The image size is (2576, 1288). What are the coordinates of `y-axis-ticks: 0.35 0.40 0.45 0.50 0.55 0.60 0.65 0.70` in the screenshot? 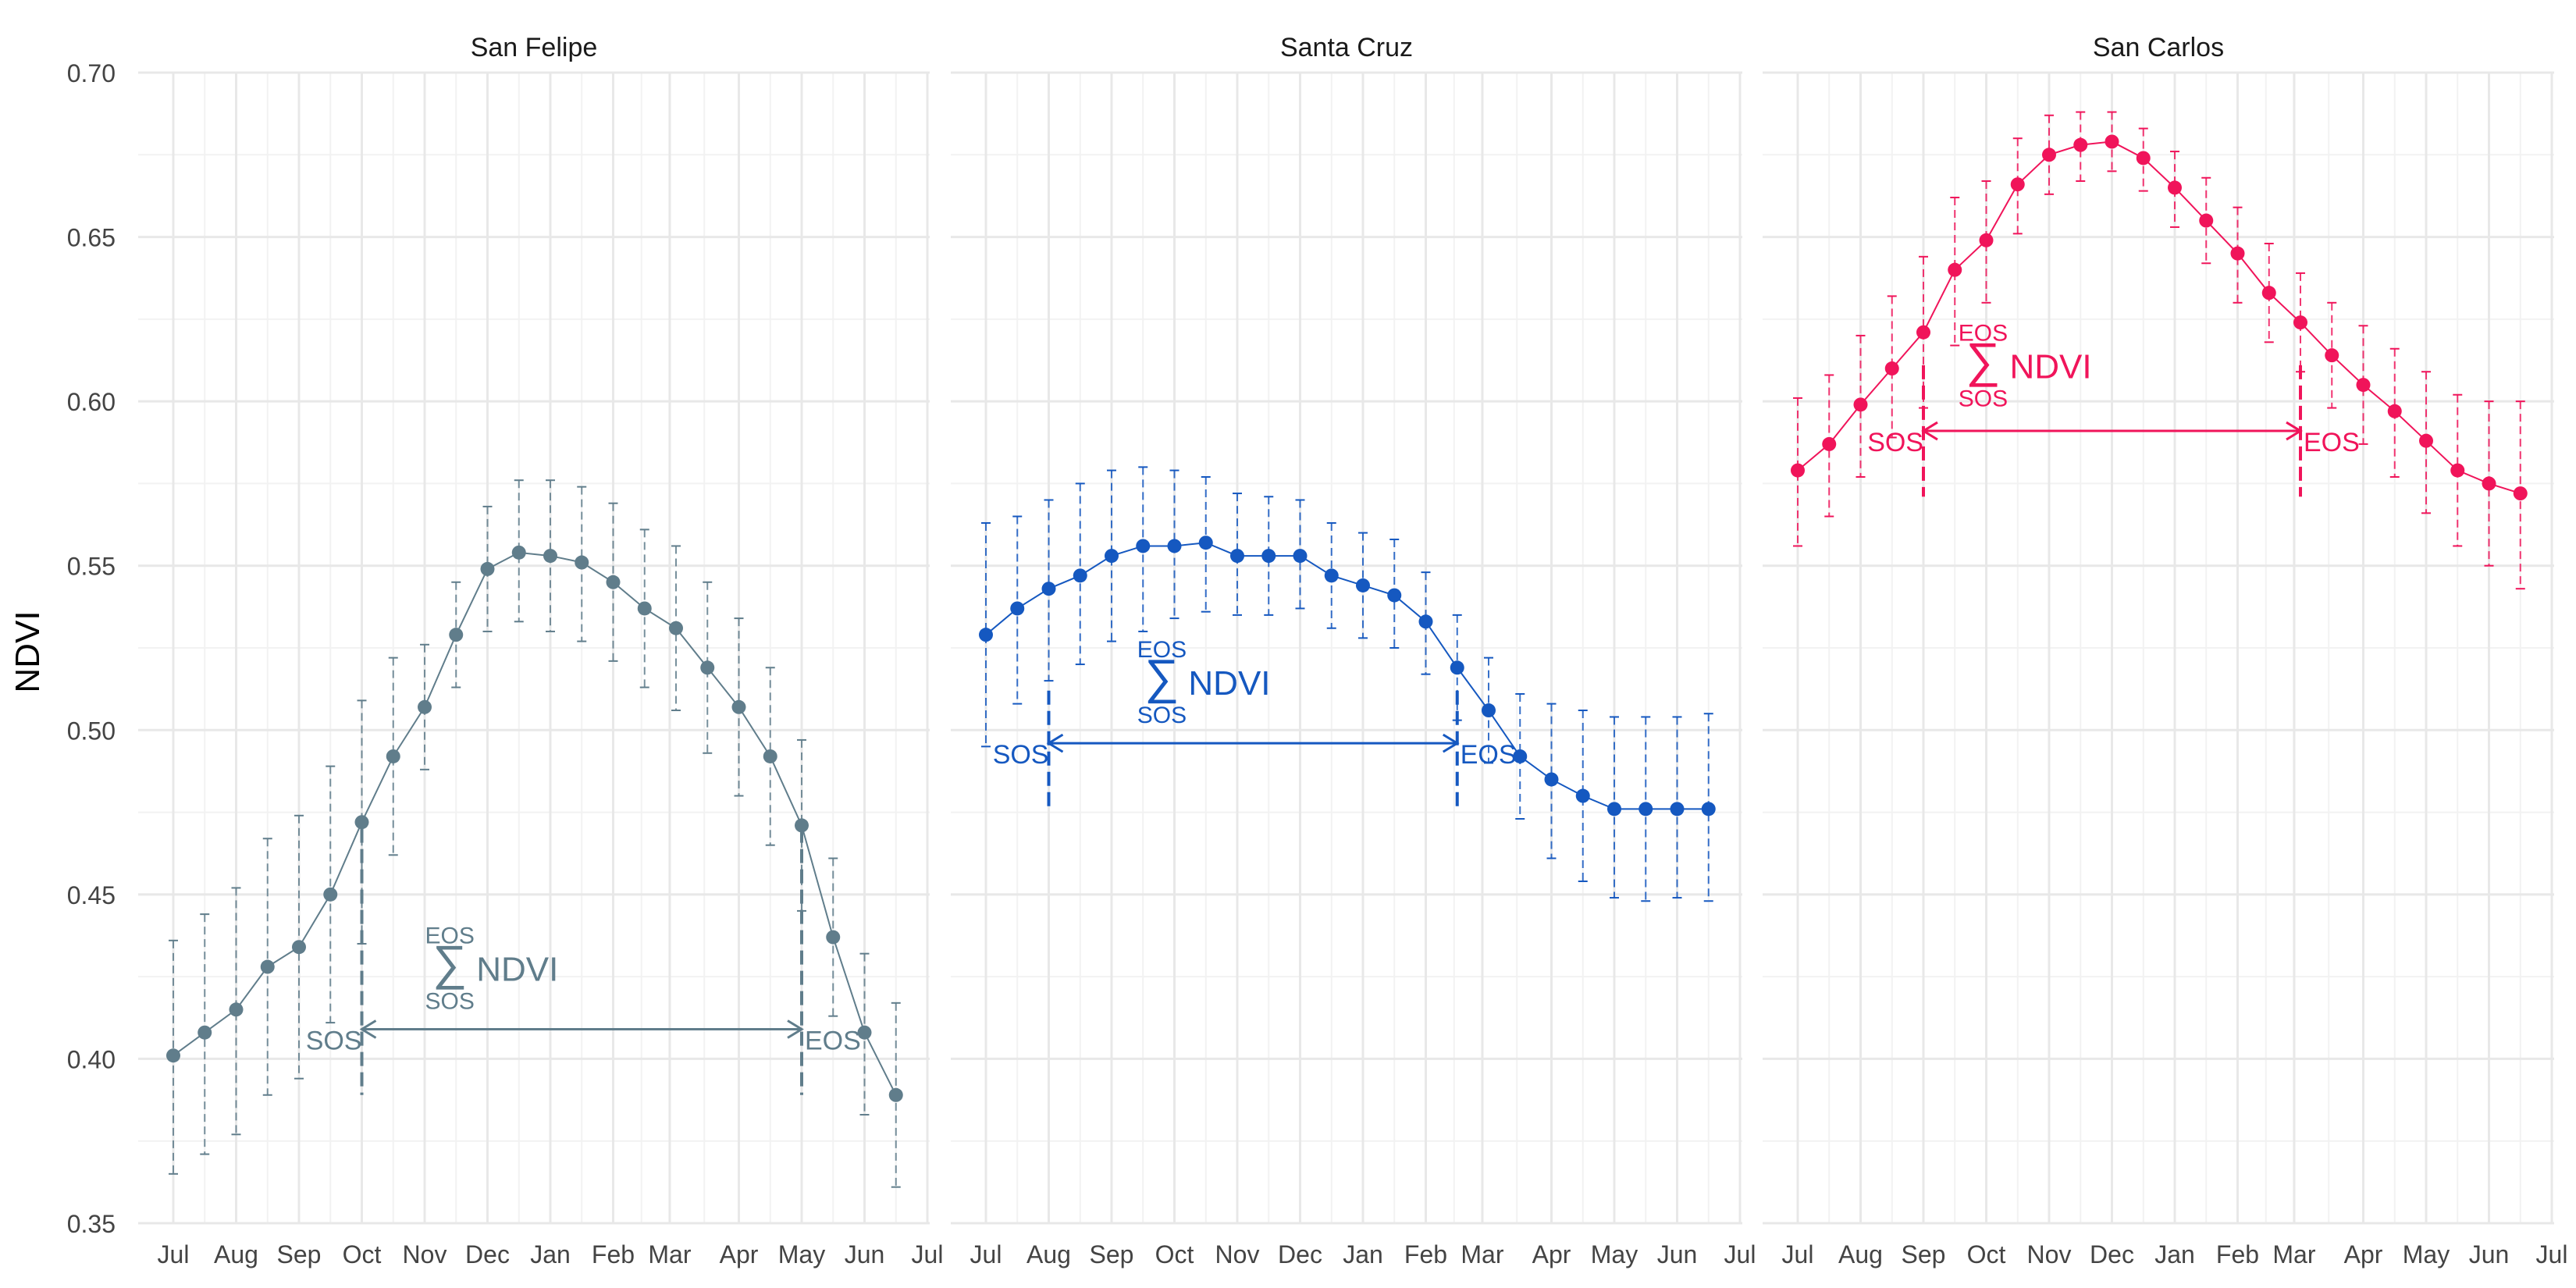 It's located at (91, 648).